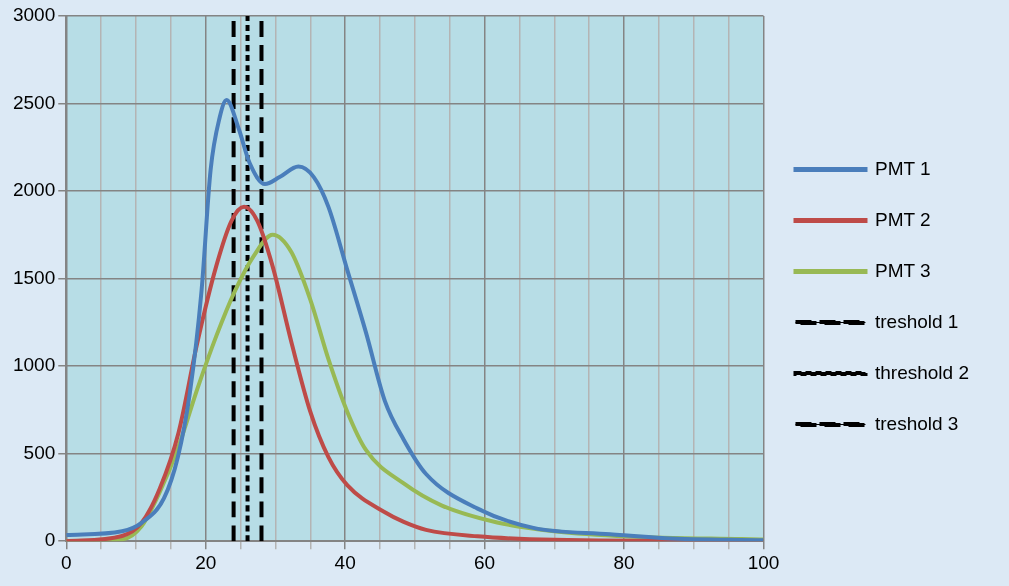 The height and width of the screenshot is (586, 1009). What do you see at coordinates (485, 562) in the screenshot?
I see `x-tick-label: 60` at bounding box center [485, 562].